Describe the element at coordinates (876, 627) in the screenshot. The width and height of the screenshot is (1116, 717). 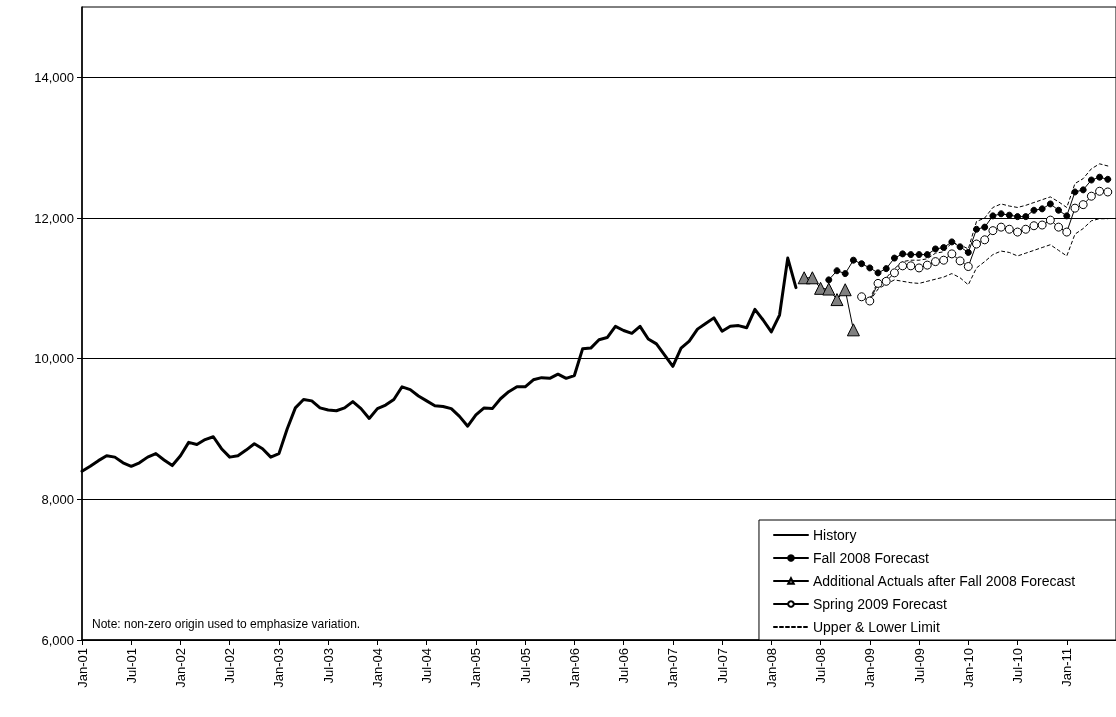
I see `legend-label: Upper & Lower Limit` at that location.